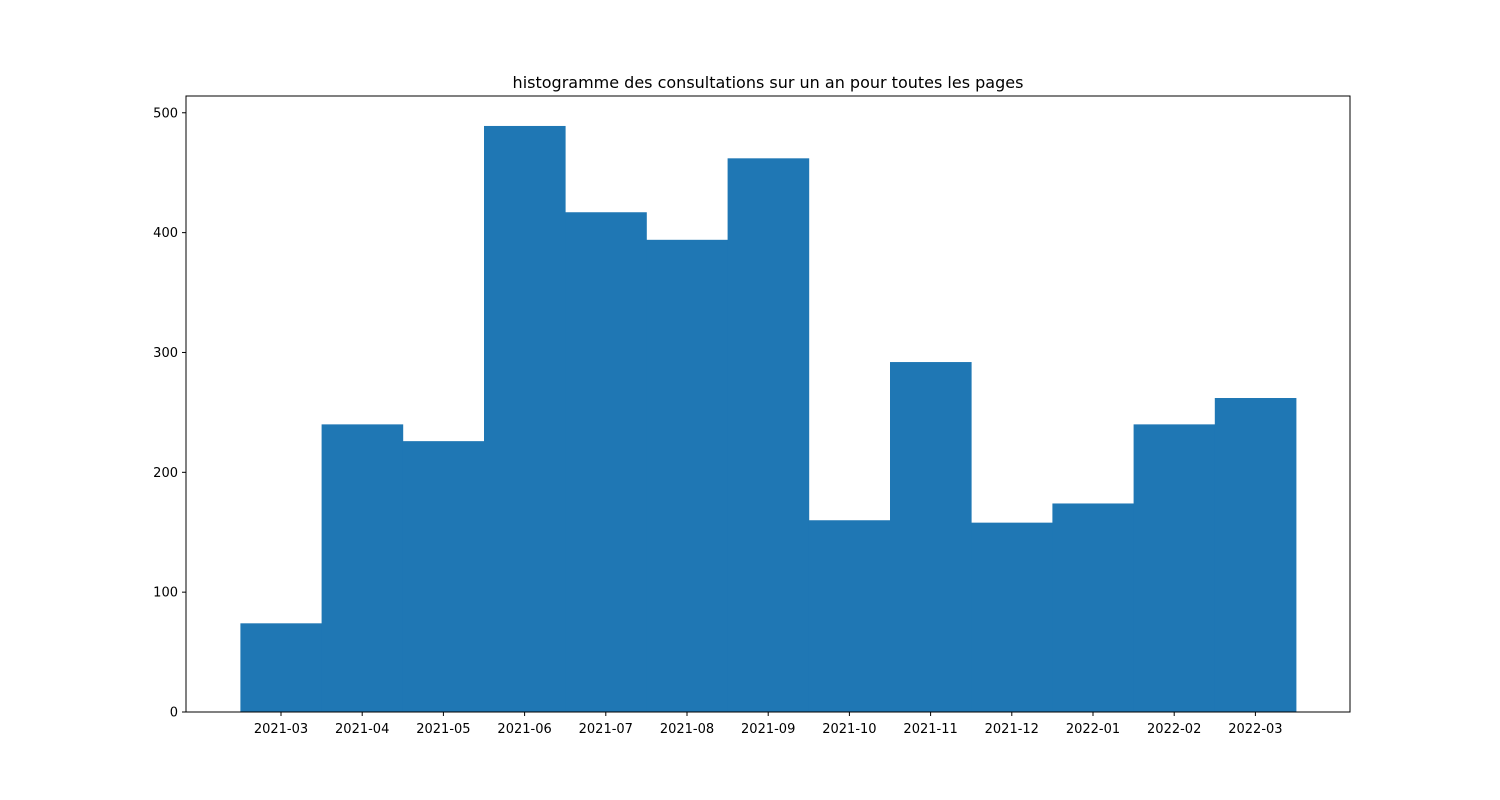 This screenshot has width=1500, height=800. What do you see at coordinates (165, 353) in the screenshot?
I see `y-tick-label: 300` at bounding box center [165, 353].